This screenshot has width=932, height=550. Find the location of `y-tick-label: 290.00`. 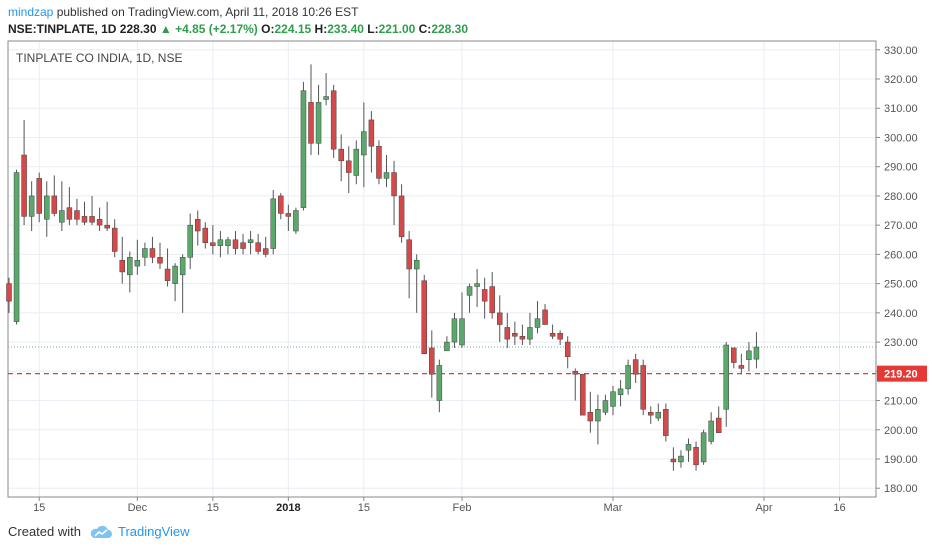

y-tick-label: 290.00 is located at coordinates (901, 168).